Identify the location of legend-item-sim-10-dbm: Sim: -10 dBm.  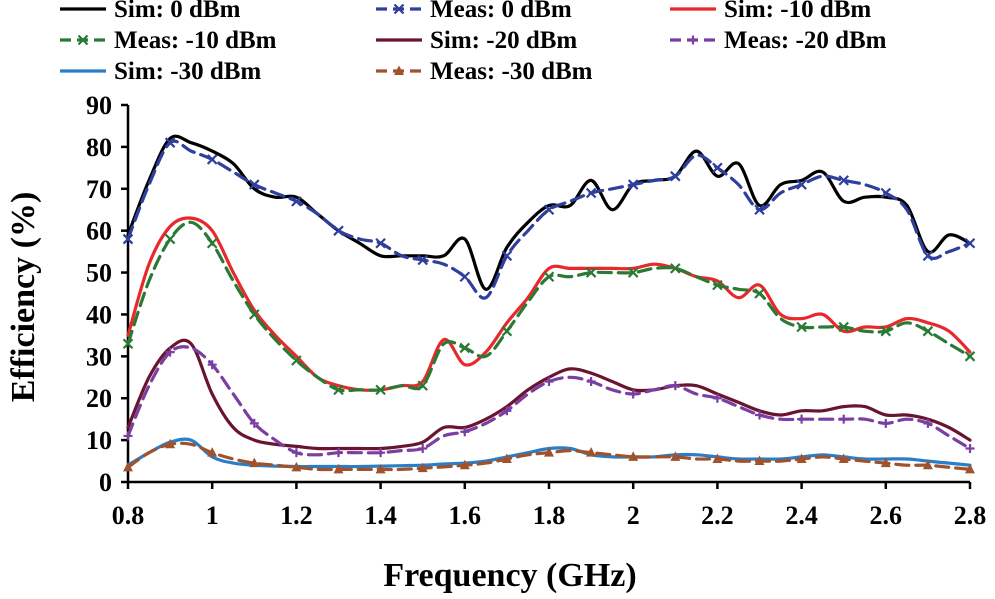
(770, 11).